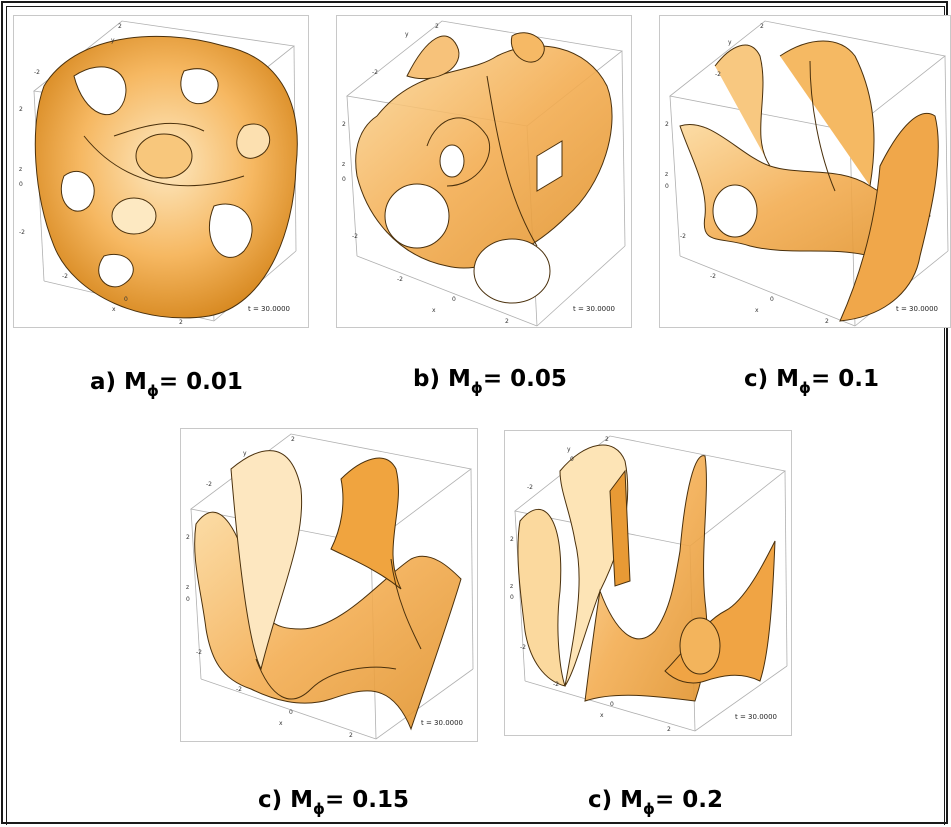 This screenshot has height=827, width=951. What do you see at coordinates (646, 573) in the screenshot?
I see `isosurface-e` at bounding box center [646, 573].